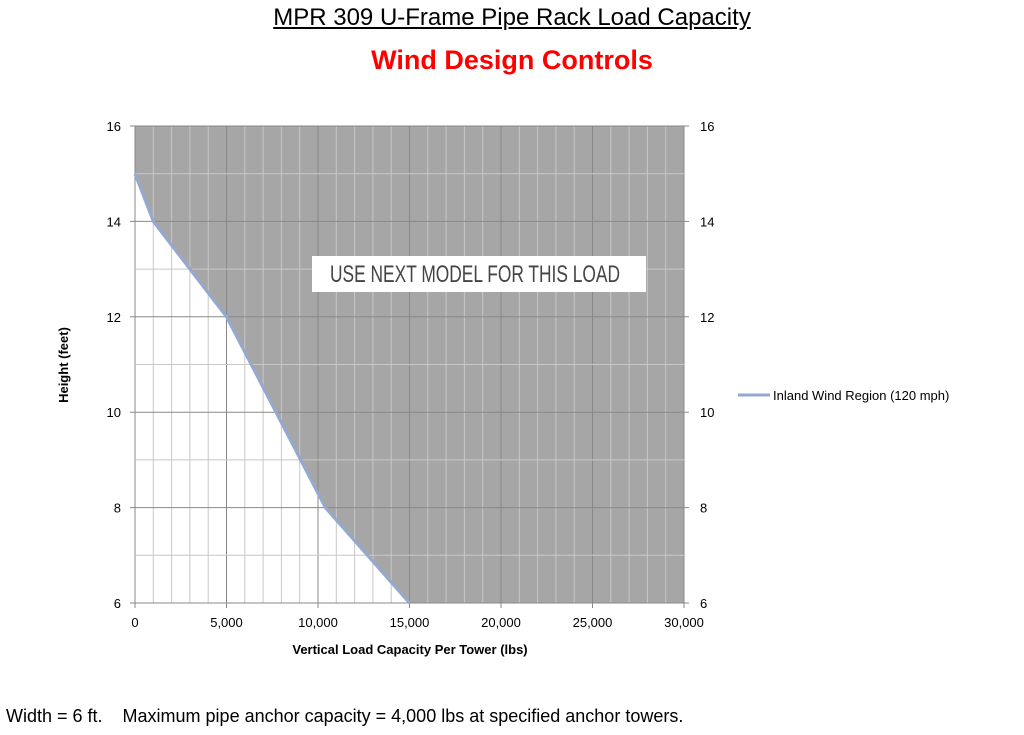 The height and width of the screenshot is (735, 1024). What do you see at coordinates (501, 622) in the screenshot?
I see `x-tick-label: 20,000` at bounding box center [501, 622].